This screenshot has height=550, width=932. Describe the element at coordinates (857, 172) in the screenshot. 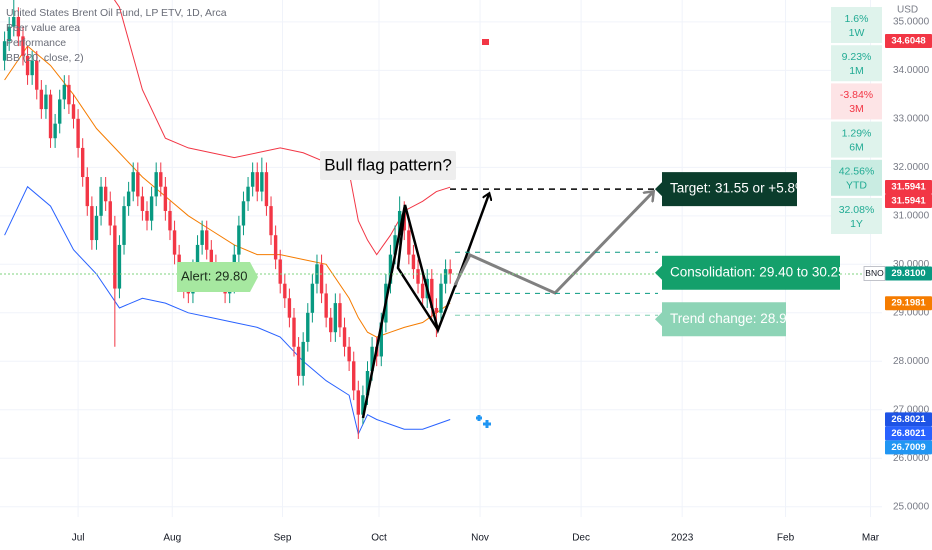

I see `performance-value: 42.56%` at that location.